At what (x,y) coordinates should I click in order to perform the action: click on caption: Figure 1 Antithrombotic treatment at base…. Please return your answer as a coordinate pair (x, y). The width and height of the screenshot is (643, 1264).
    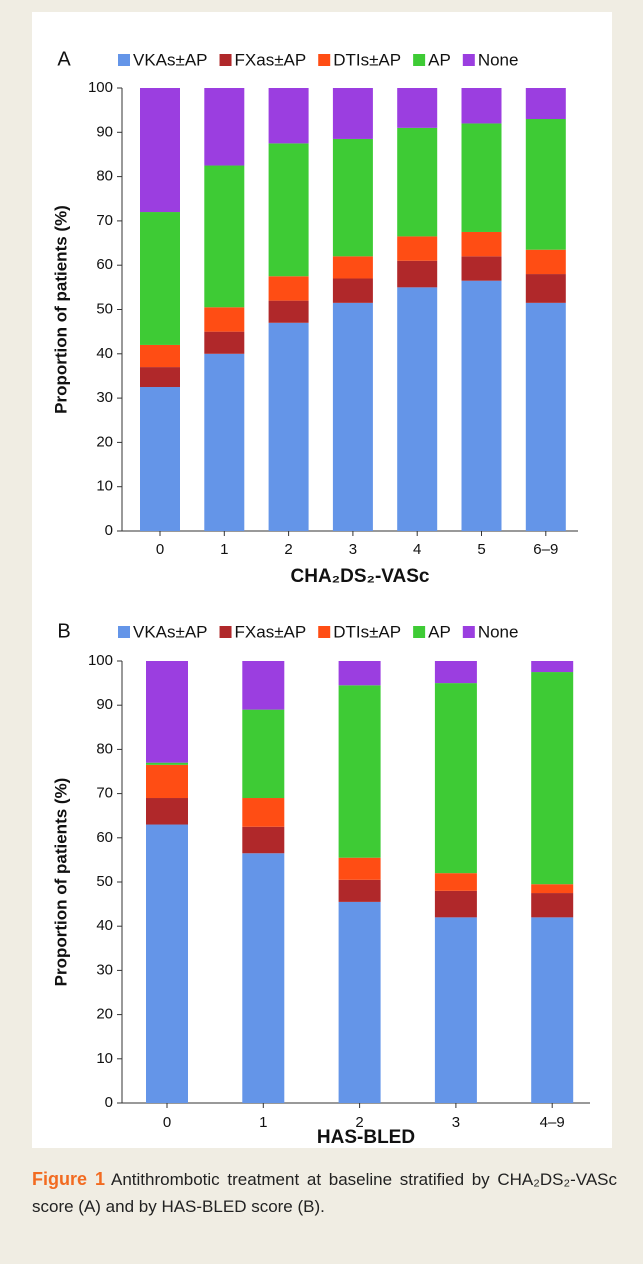
    Looking at the image, I should click on (324, 1193).